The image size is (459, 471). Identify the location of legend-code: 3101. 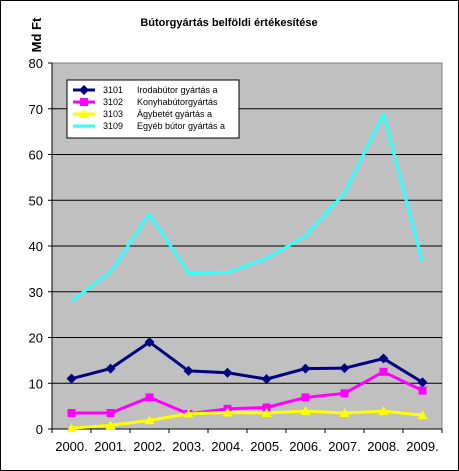
(113, 90).